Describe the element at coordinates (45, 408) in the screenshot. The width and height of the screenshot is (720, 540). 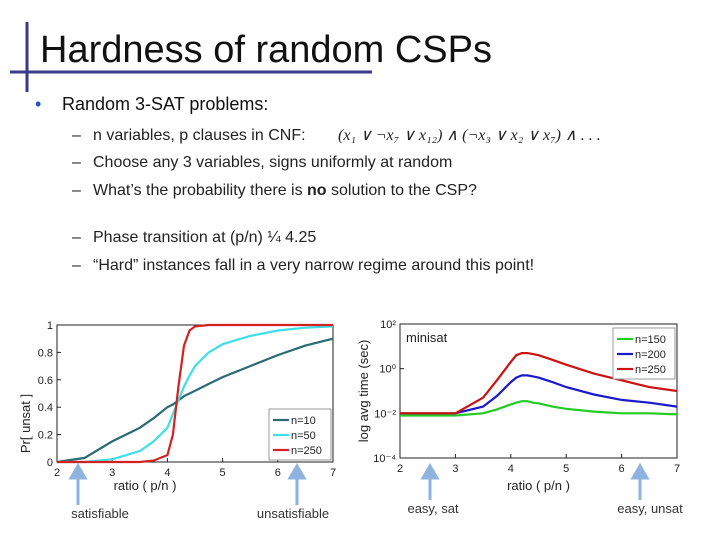
I see `y-tick-label: 0.4` at that location.